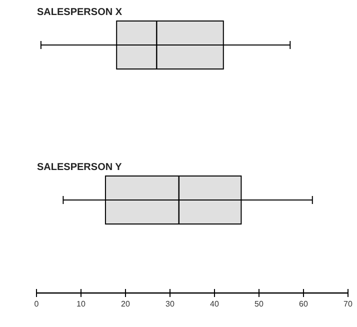 The width and height of the screenshot is (357, 327). Describe the element at coordinates (81, 304) in the screenshot. I see `x-tick-label: 10` at that location.